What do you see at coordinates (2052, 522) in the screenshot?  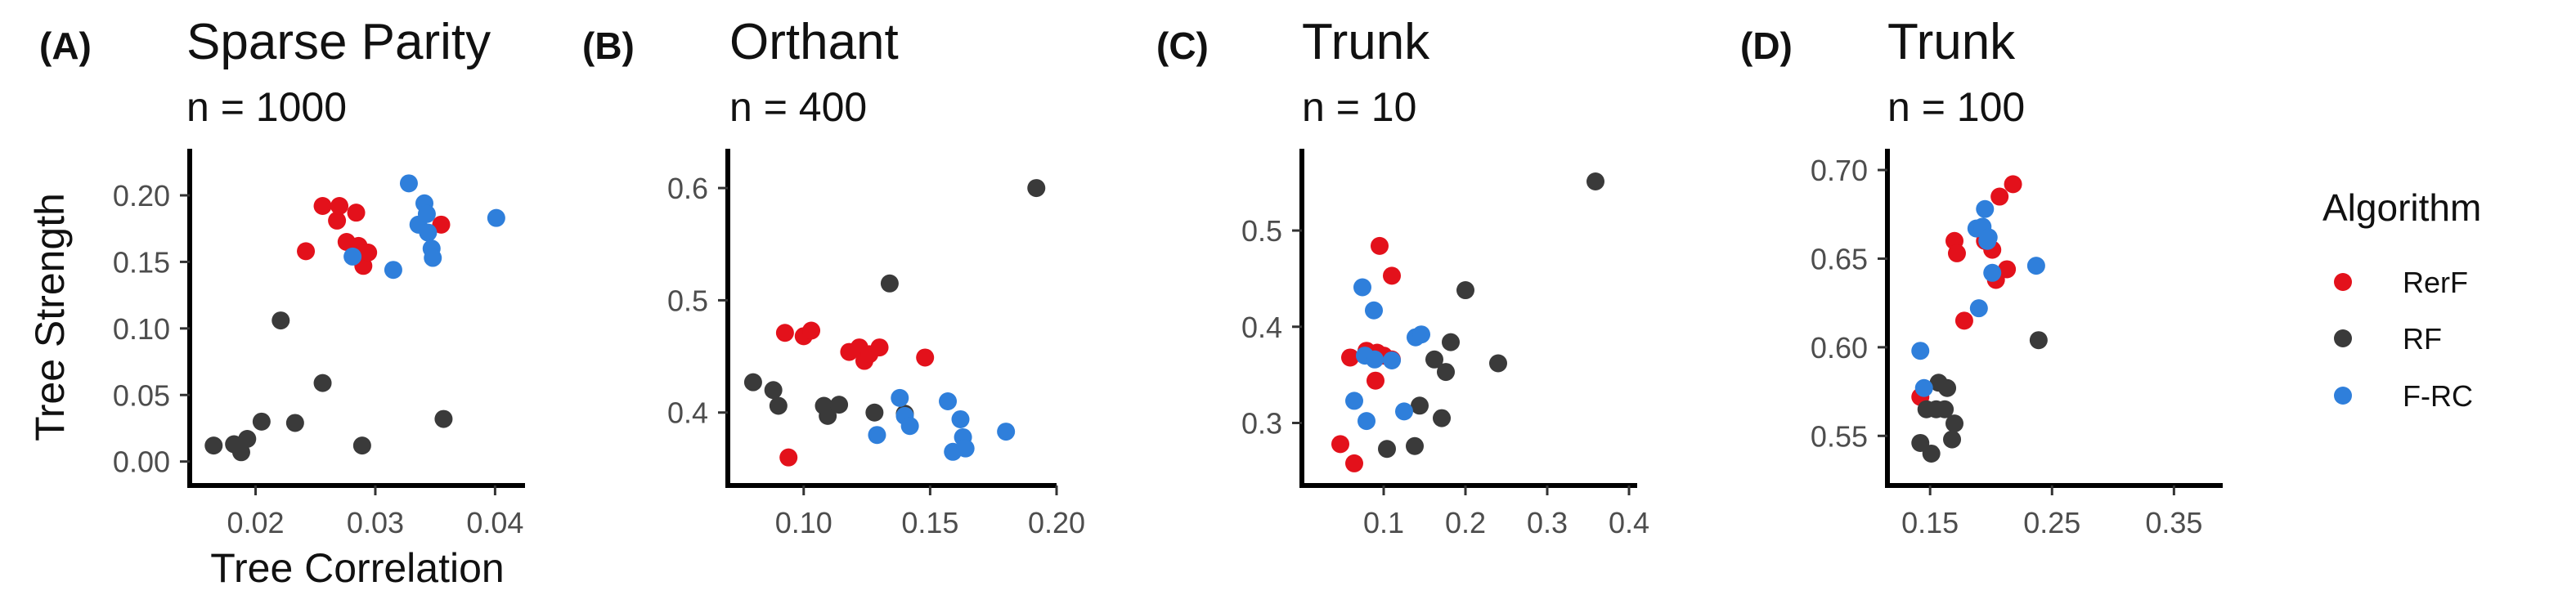 I see `x-tick-label: 0.25` at bounding box center [2052, 522].